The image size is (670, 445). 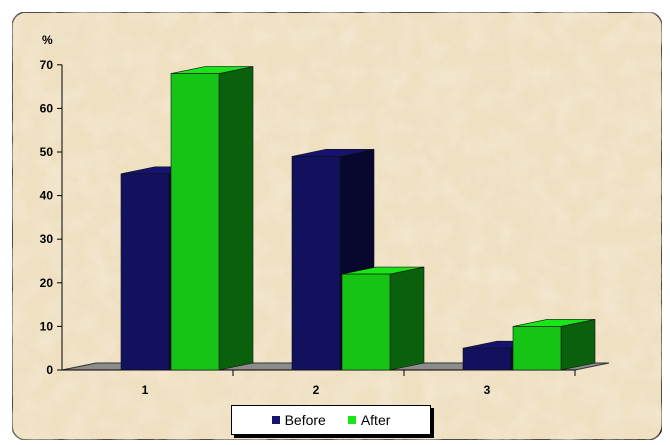 I want to click on y-axis-label: %, so click(x=47, y=40).